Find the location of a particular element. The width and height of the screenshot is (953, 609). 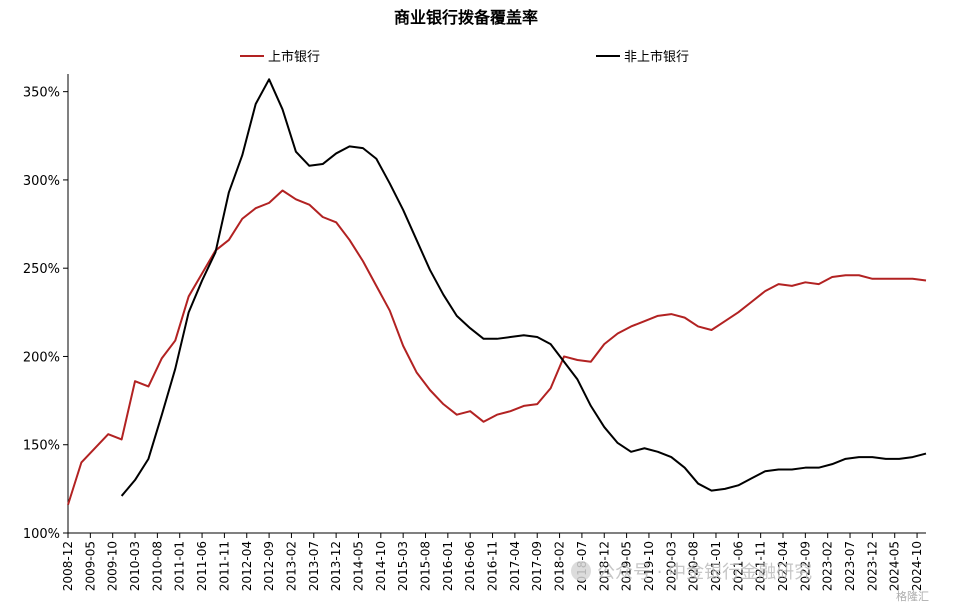

x-tick-label: 2008-12 is located at coordinates (68, 566).